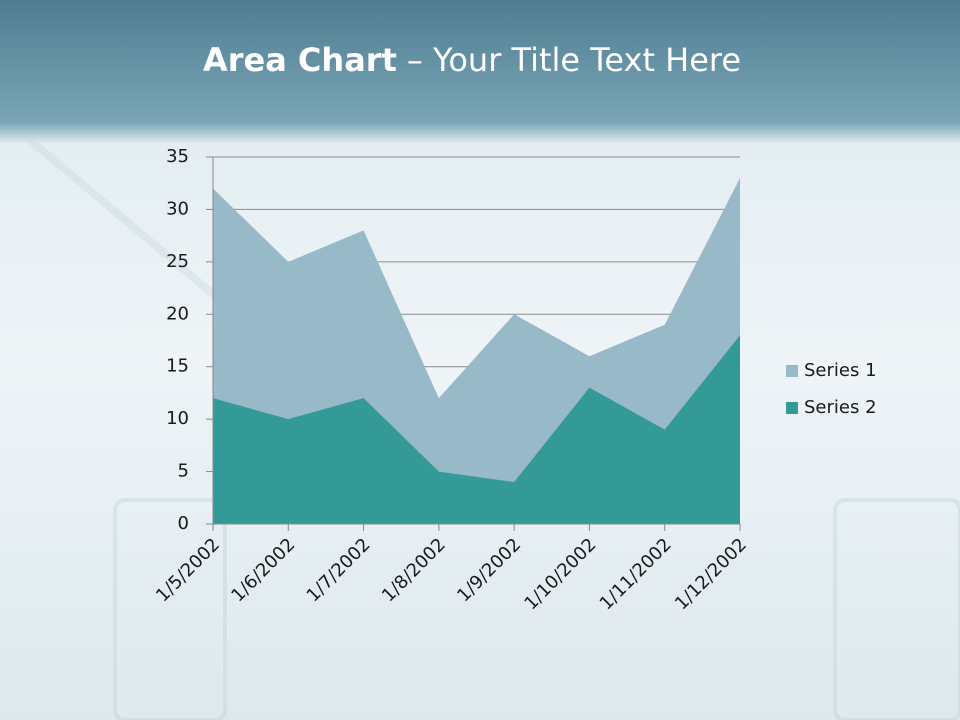  Describe the element at coordinates (183, 523) in the screenshot. I see `y-tick-label: 0` at that location.